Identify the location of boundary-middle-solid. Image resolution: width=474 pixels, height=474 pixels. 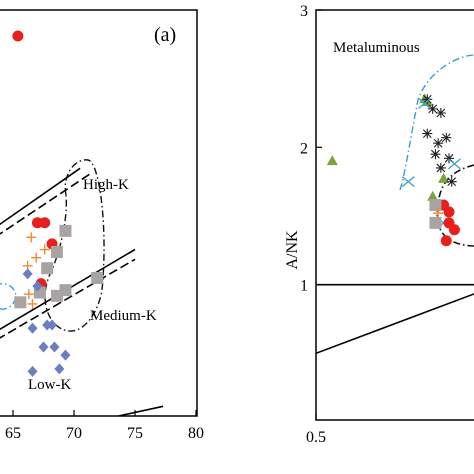
(68, 289).